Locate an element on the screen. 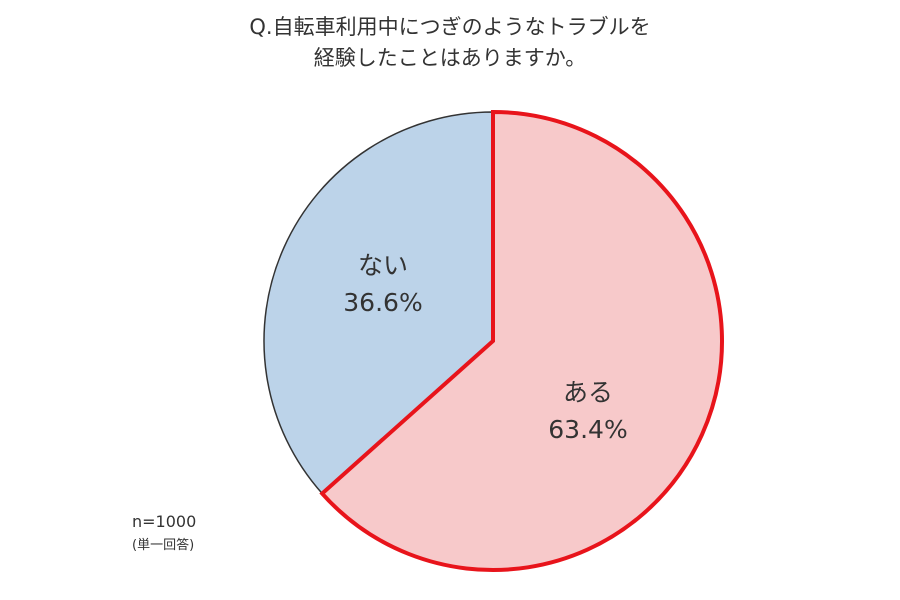 This screenshot has width=900, height=600. sample-size: n=1000 is located at coordinates (164, 521).